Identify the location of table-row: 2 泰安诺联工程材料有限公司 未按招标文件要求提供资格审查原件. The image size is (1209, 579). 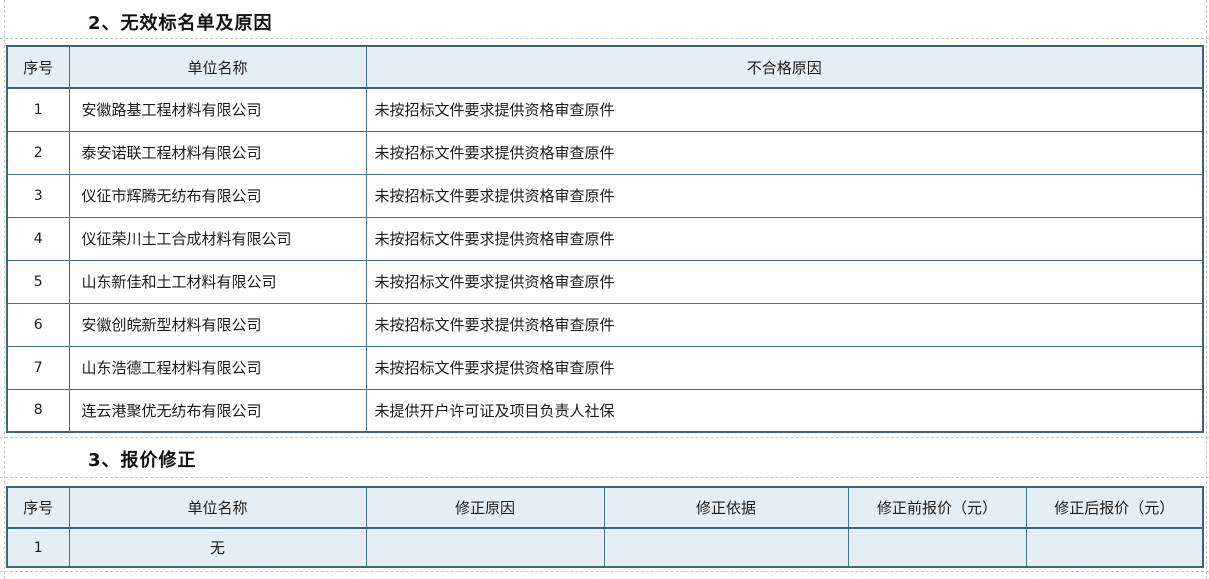
(605, 152).